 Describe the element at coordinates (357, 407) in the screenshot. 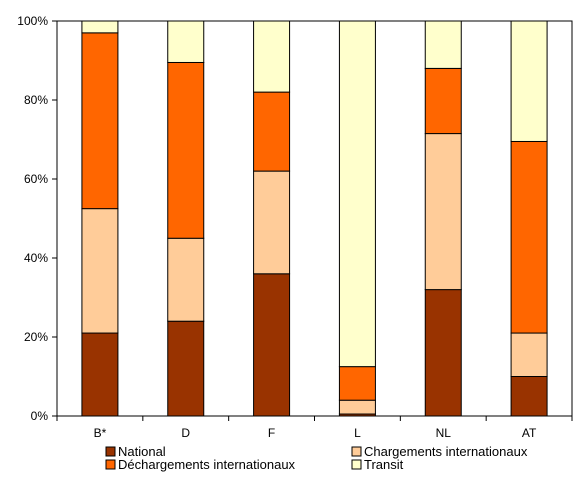

I see `bar-segment-l-chargements-internationaux` at that location.